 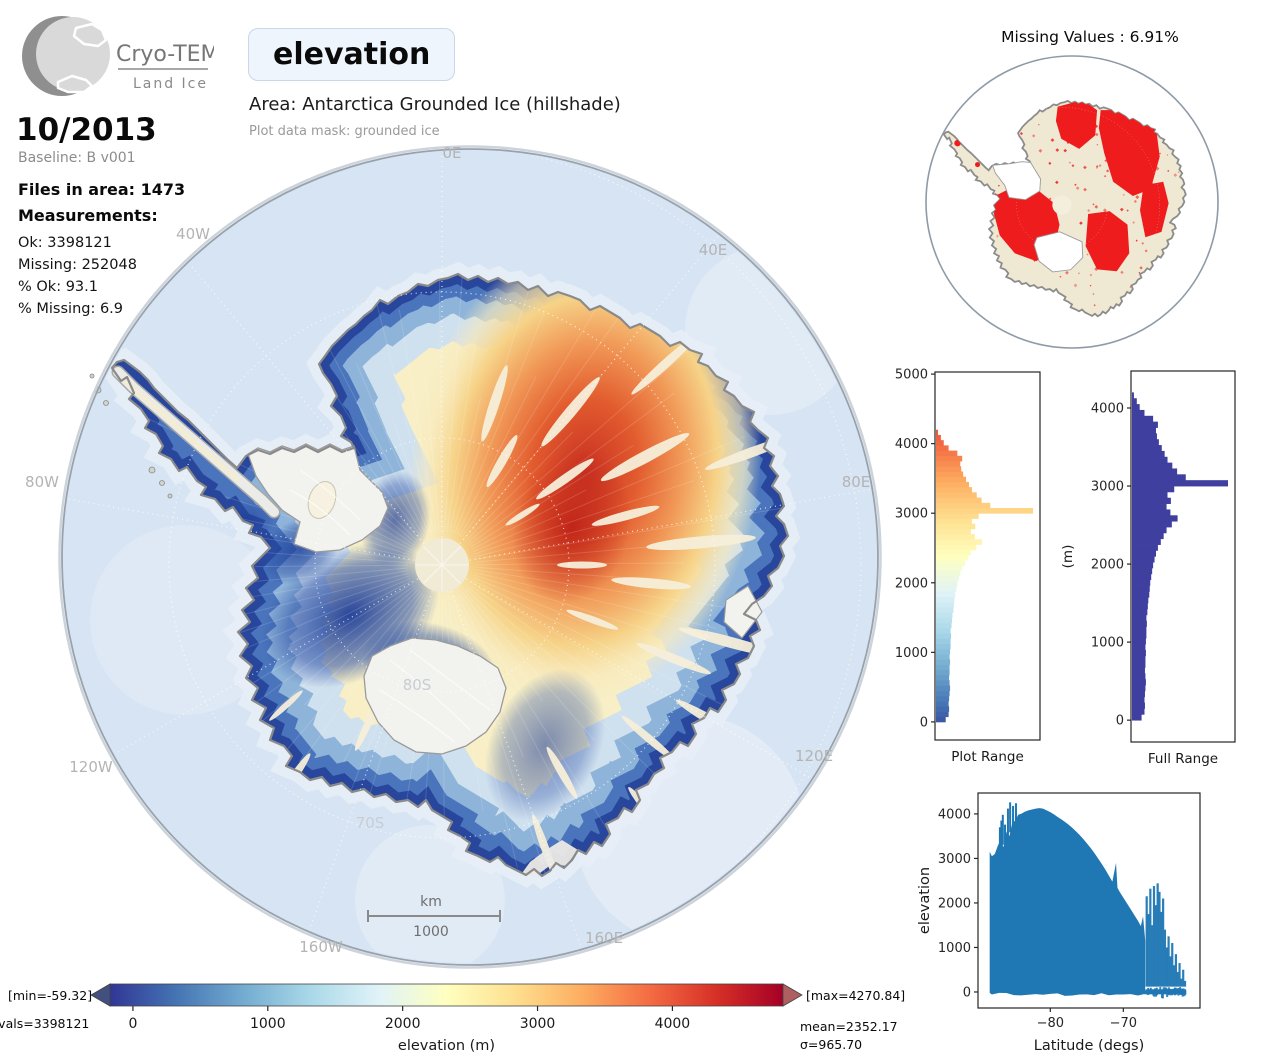 I want to click on berkner-island, so click(x=322, y=500).